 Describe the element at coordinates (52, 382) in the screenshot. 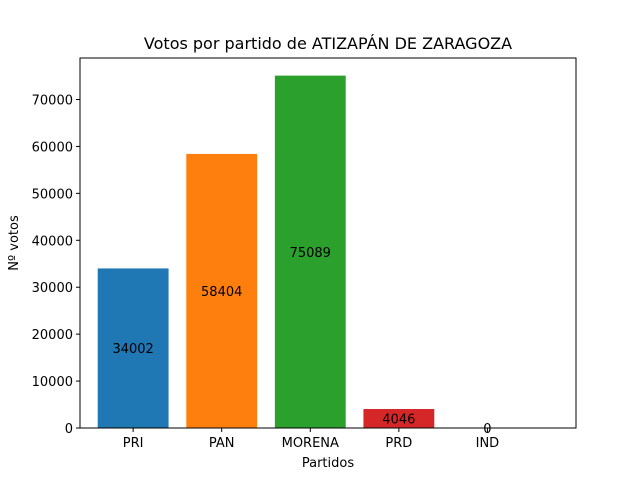

I see `y-tick-label: 10000` at that location.